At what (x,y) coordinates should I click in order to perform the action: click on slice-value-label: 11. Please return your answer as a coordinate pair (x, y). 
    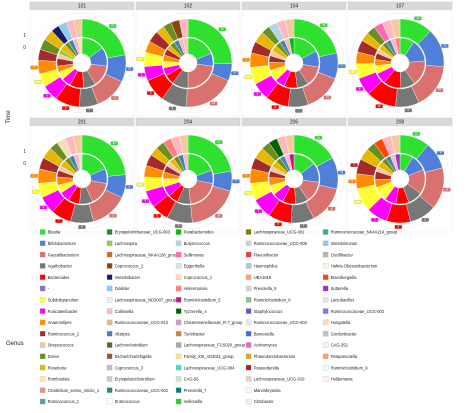
    Looking at the image, I should click on (417, 18).